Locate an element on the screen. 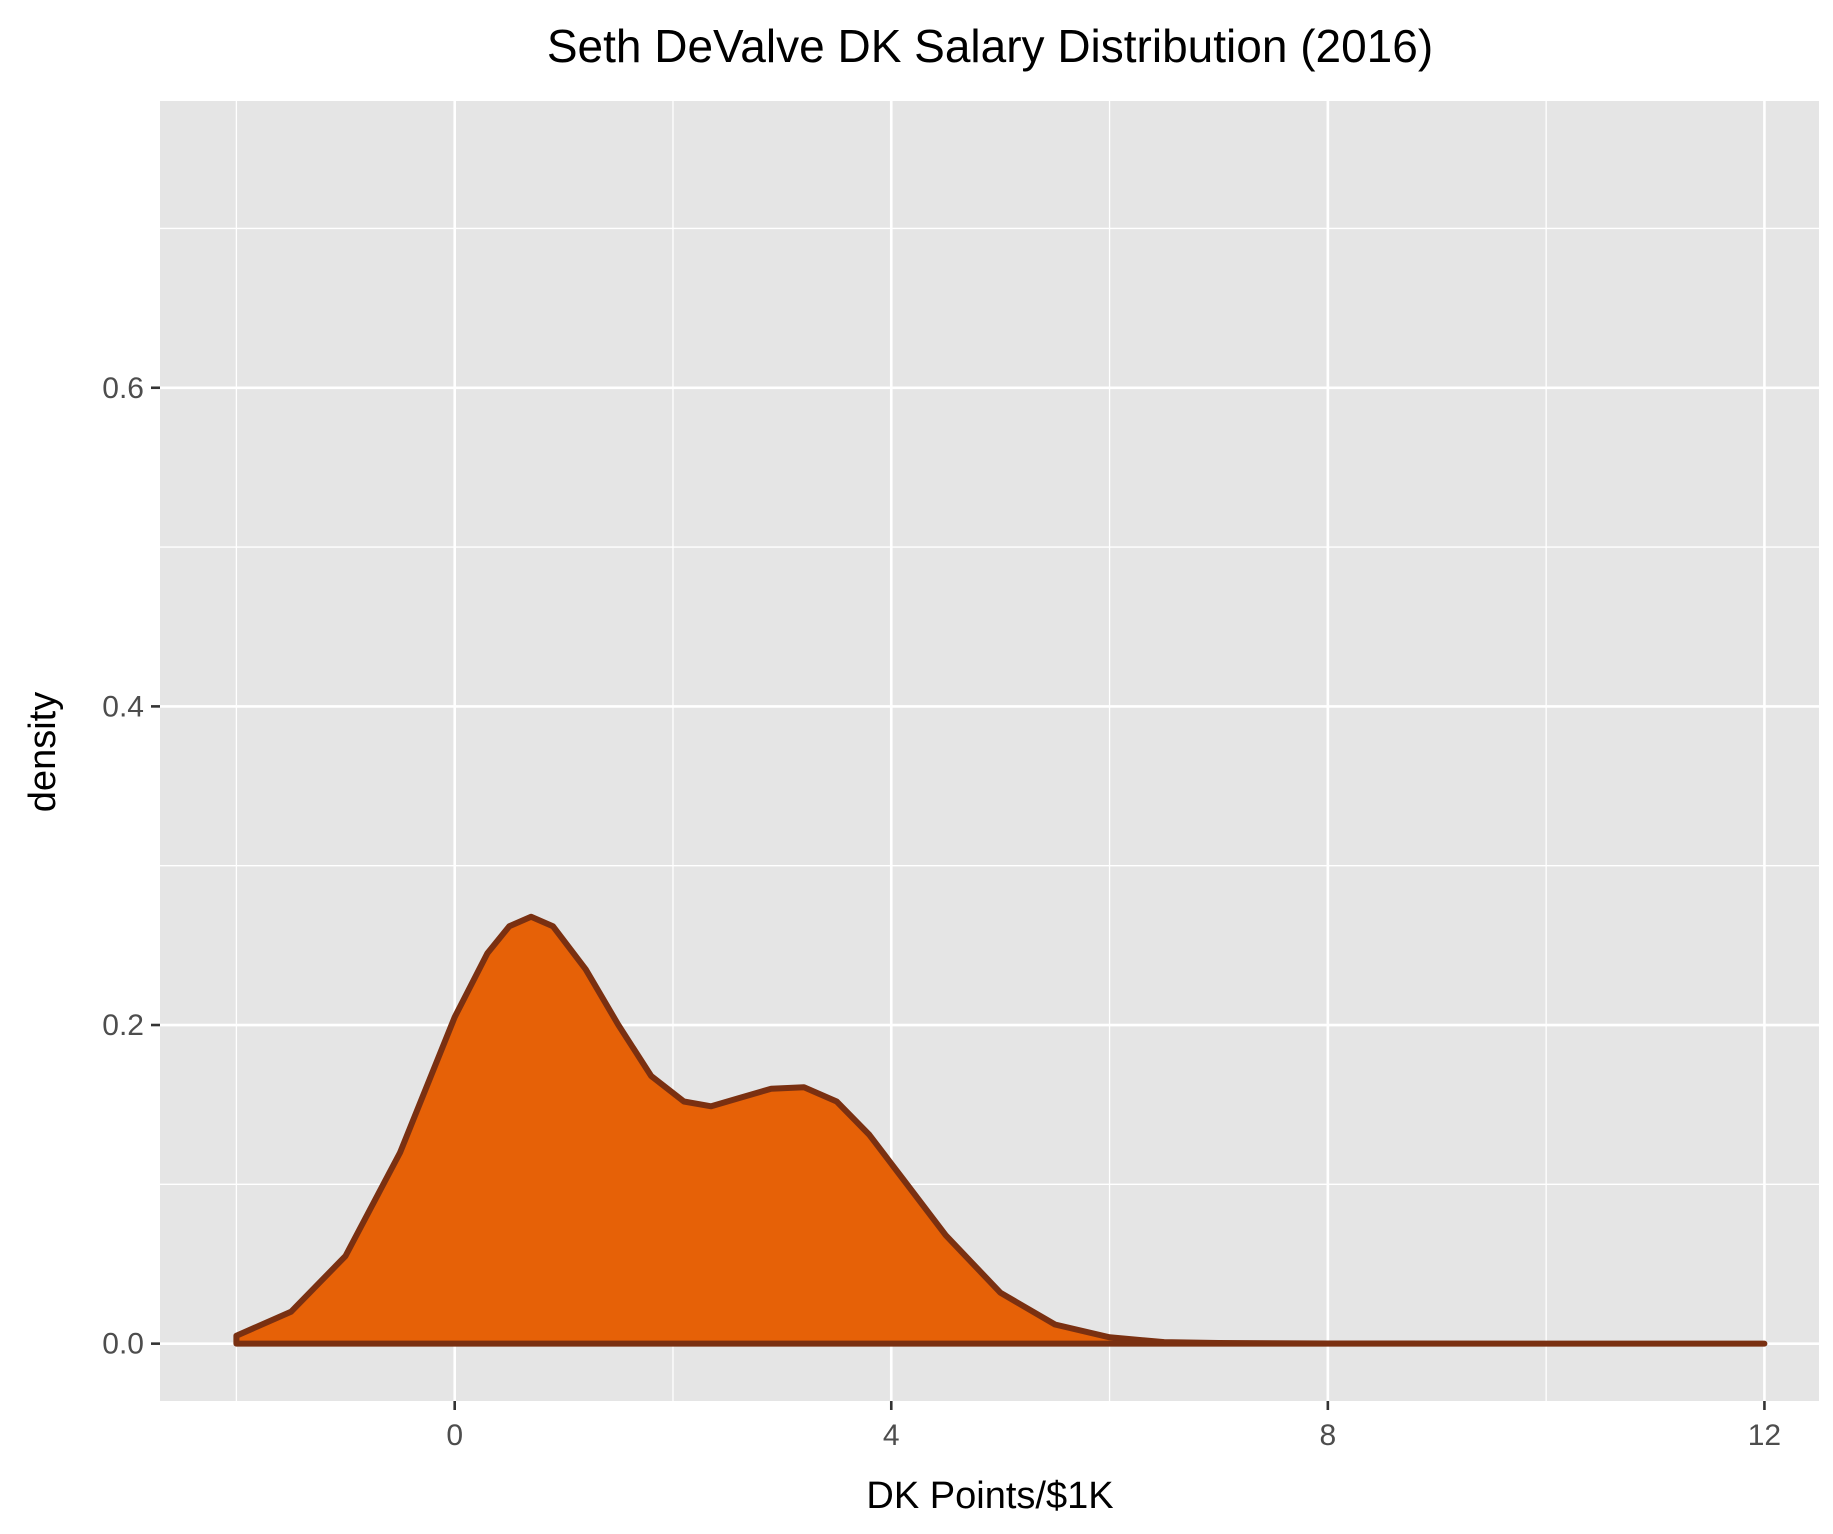 Image resolution: width=1833 pixels, height=1534 pixels. x-tick-label: 8 is located at coordinates (1328, 1435).